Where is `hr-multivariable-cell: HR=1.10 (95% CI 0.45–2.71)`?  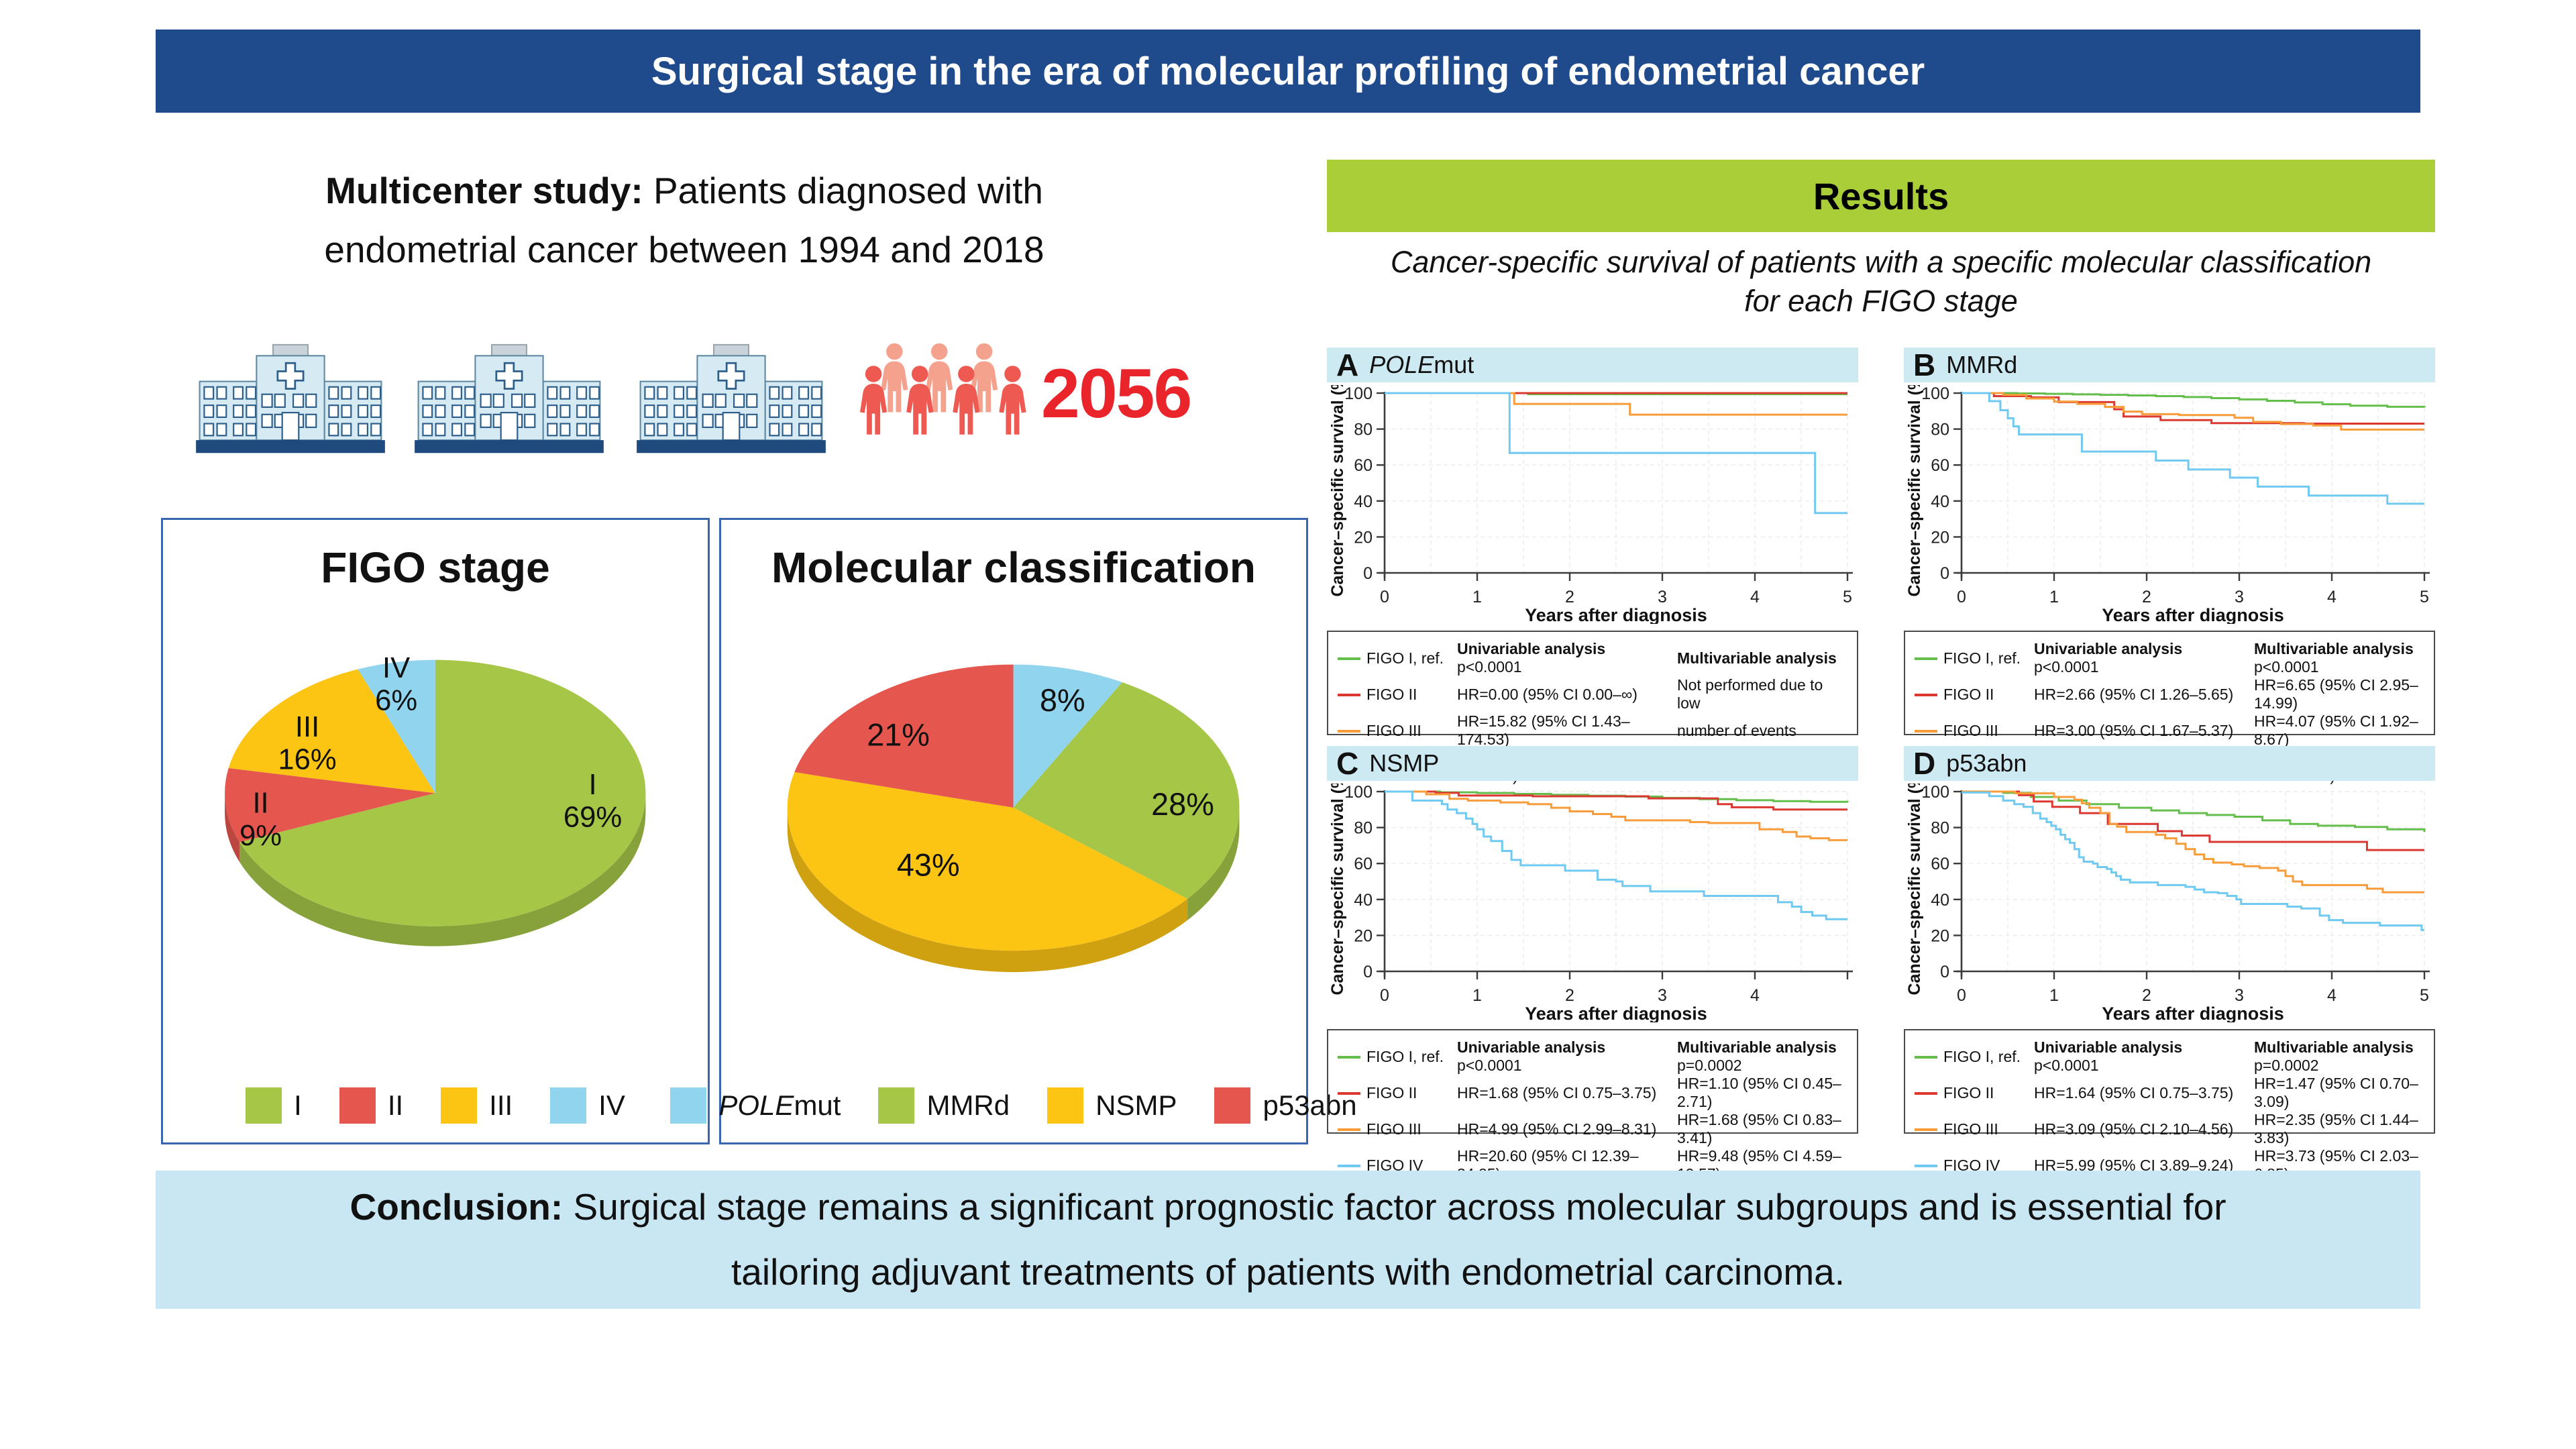
hr-multivariable-cell: HR=1.10 (95% CI 0.45–2.71) is located at coordinates (1759, 1092).